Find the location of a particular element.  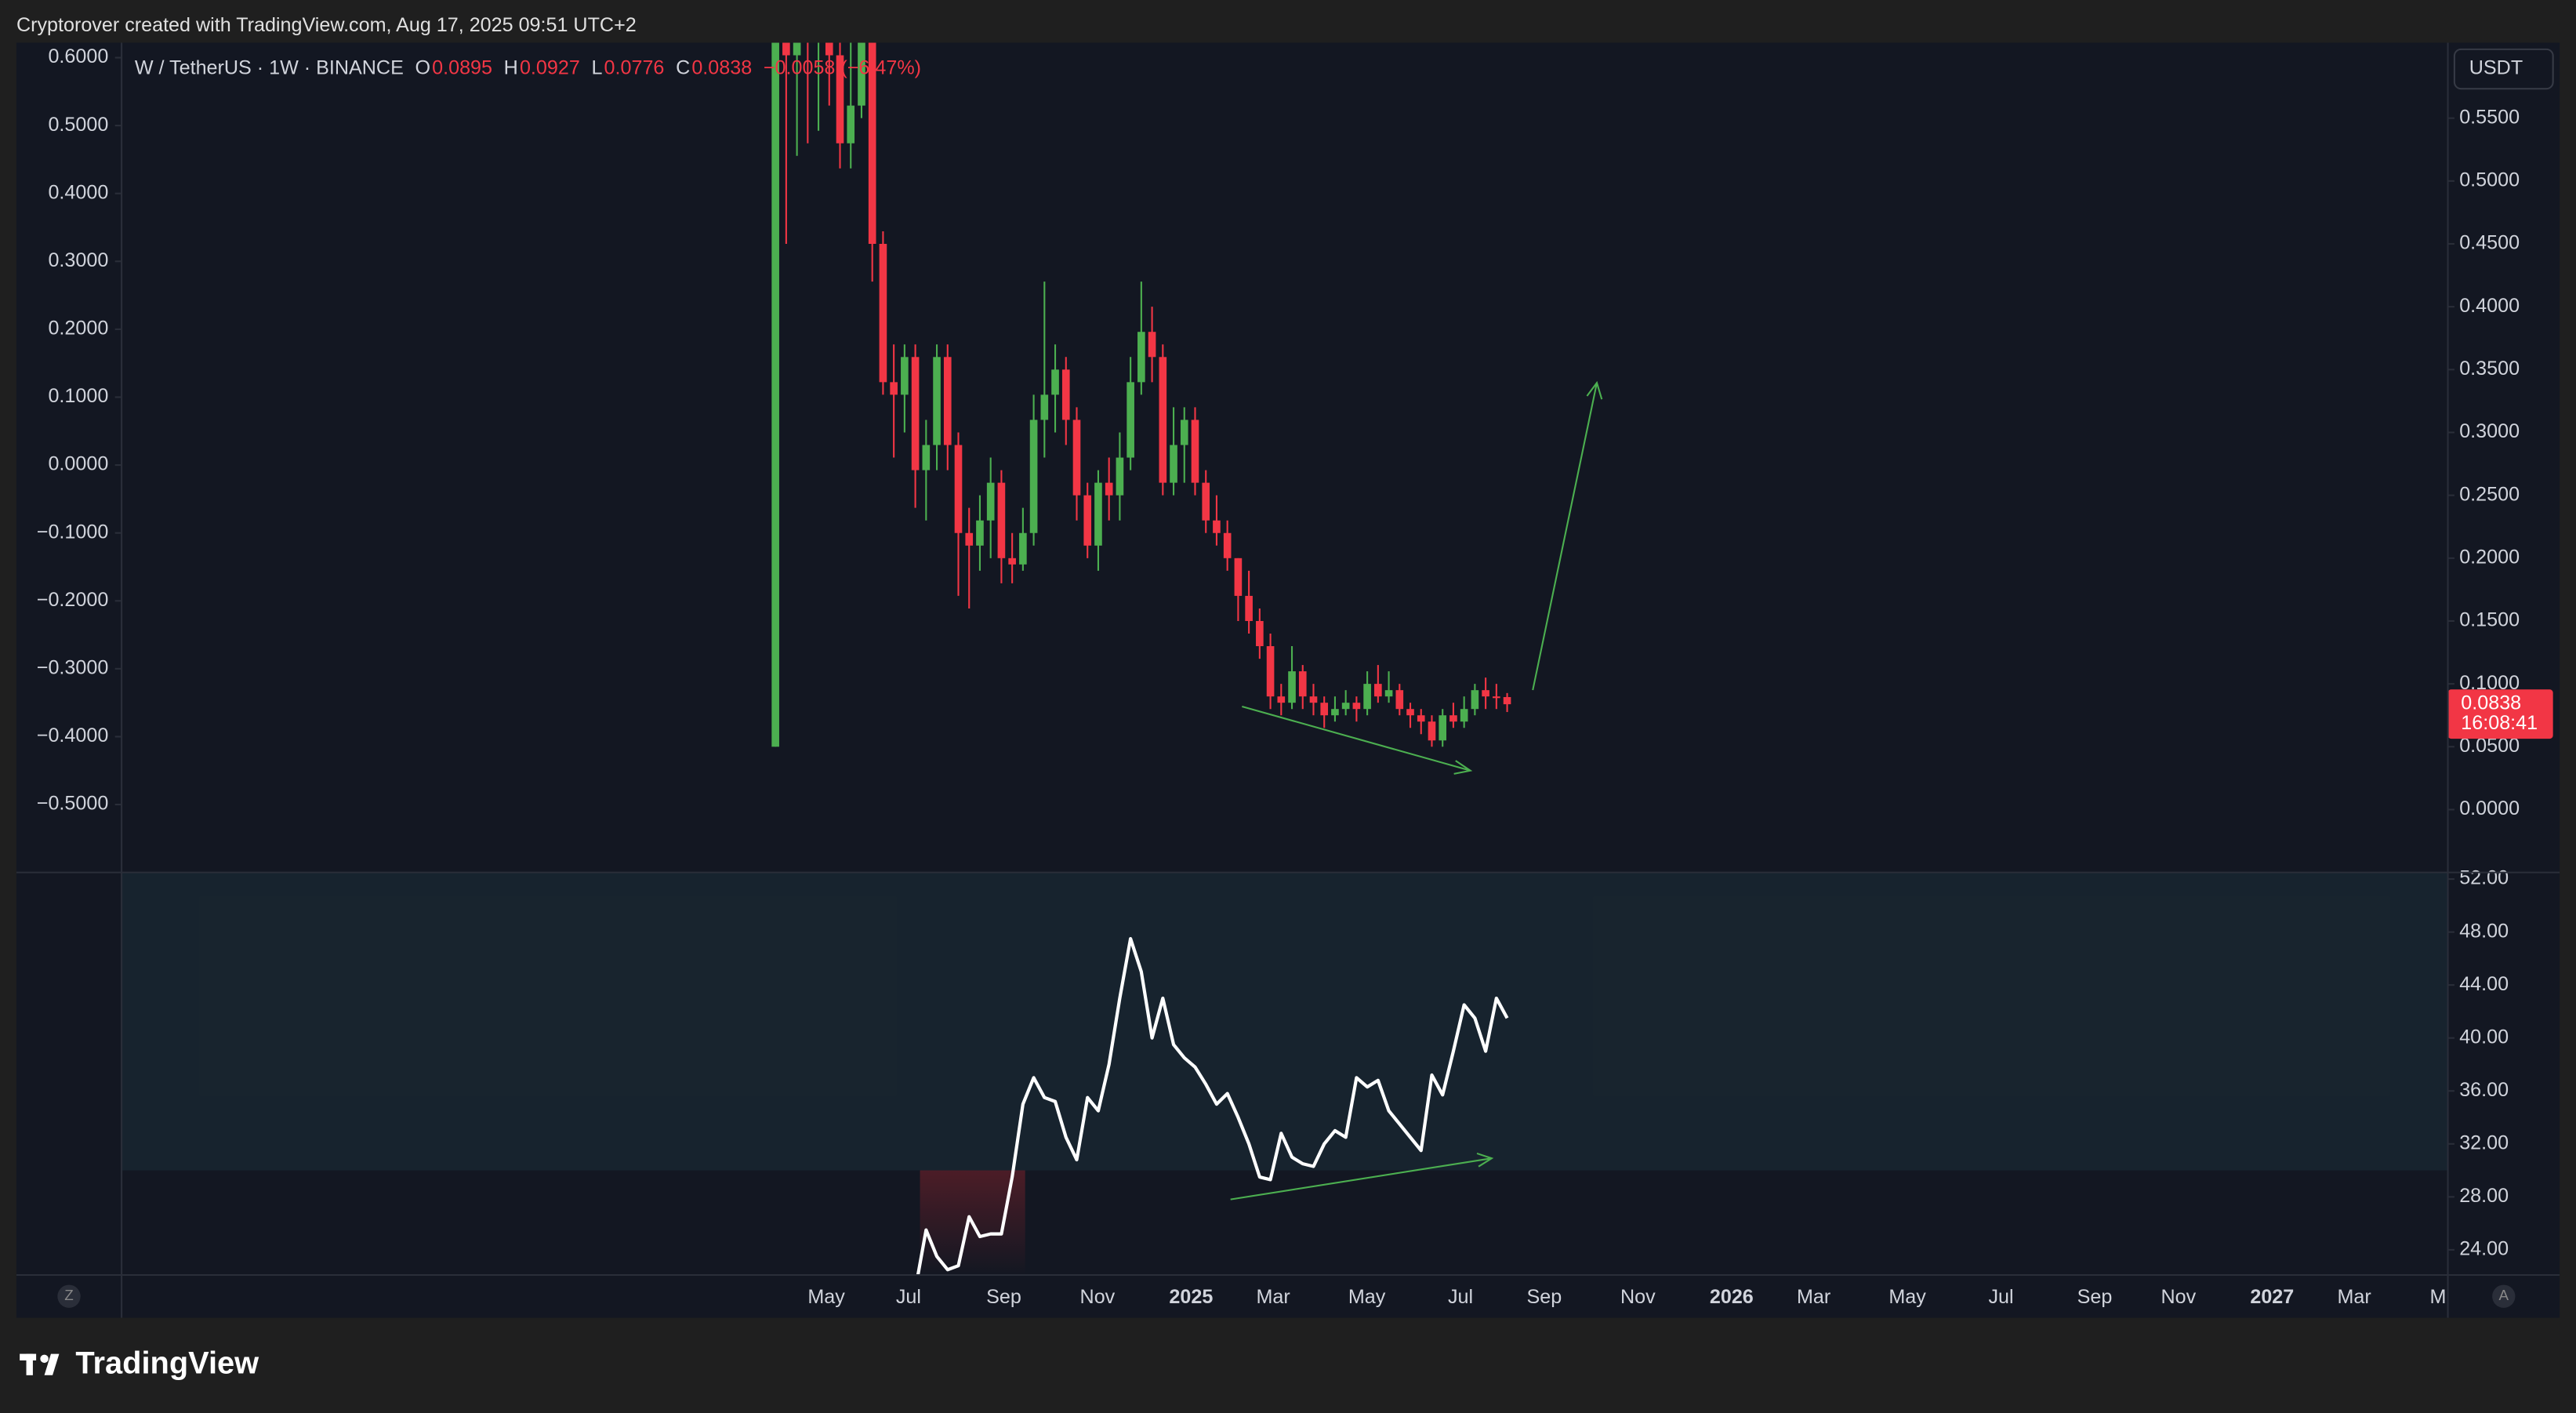

ohlc-value: 0.0927 is located at coordinates (550, 68).